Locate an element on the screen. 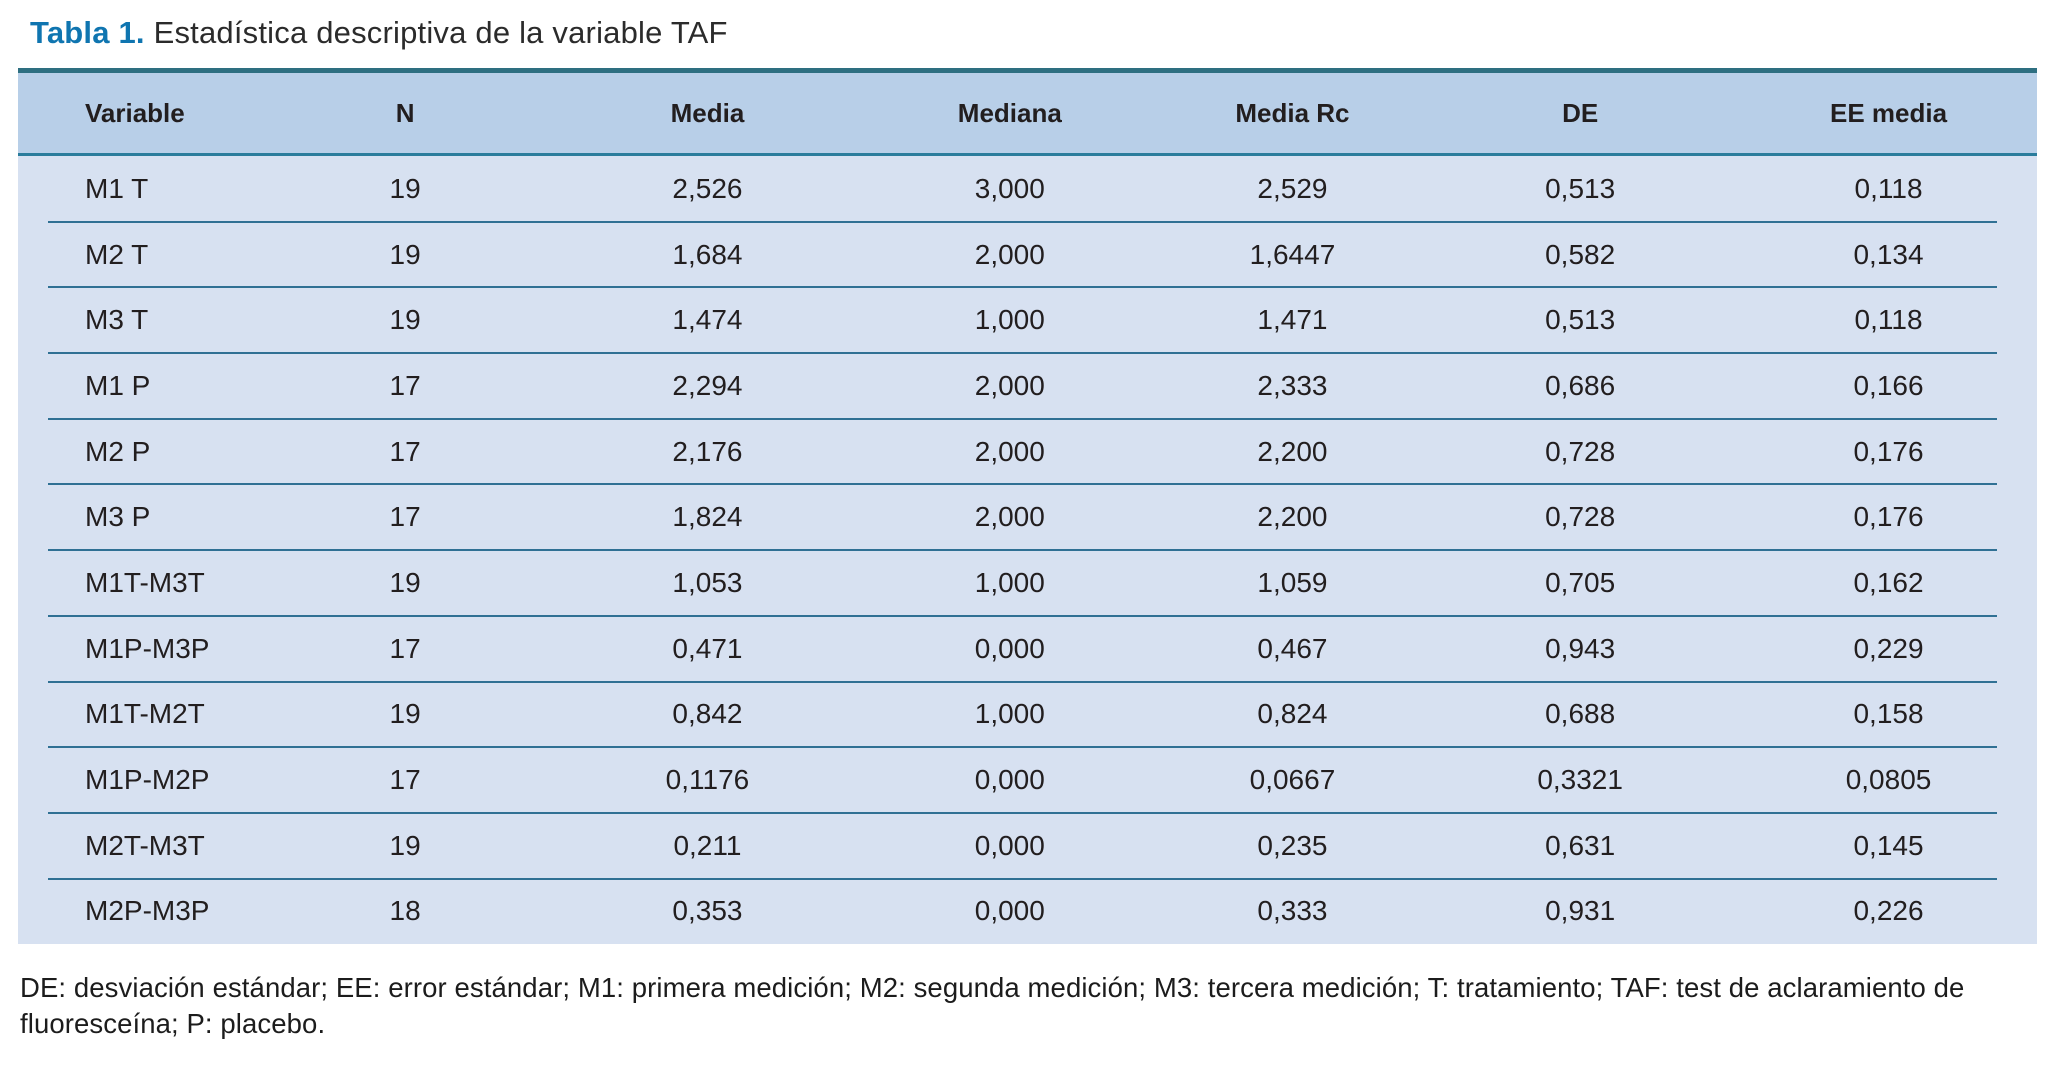  column-header-variable: Variable is located at coordinates (135, 112).